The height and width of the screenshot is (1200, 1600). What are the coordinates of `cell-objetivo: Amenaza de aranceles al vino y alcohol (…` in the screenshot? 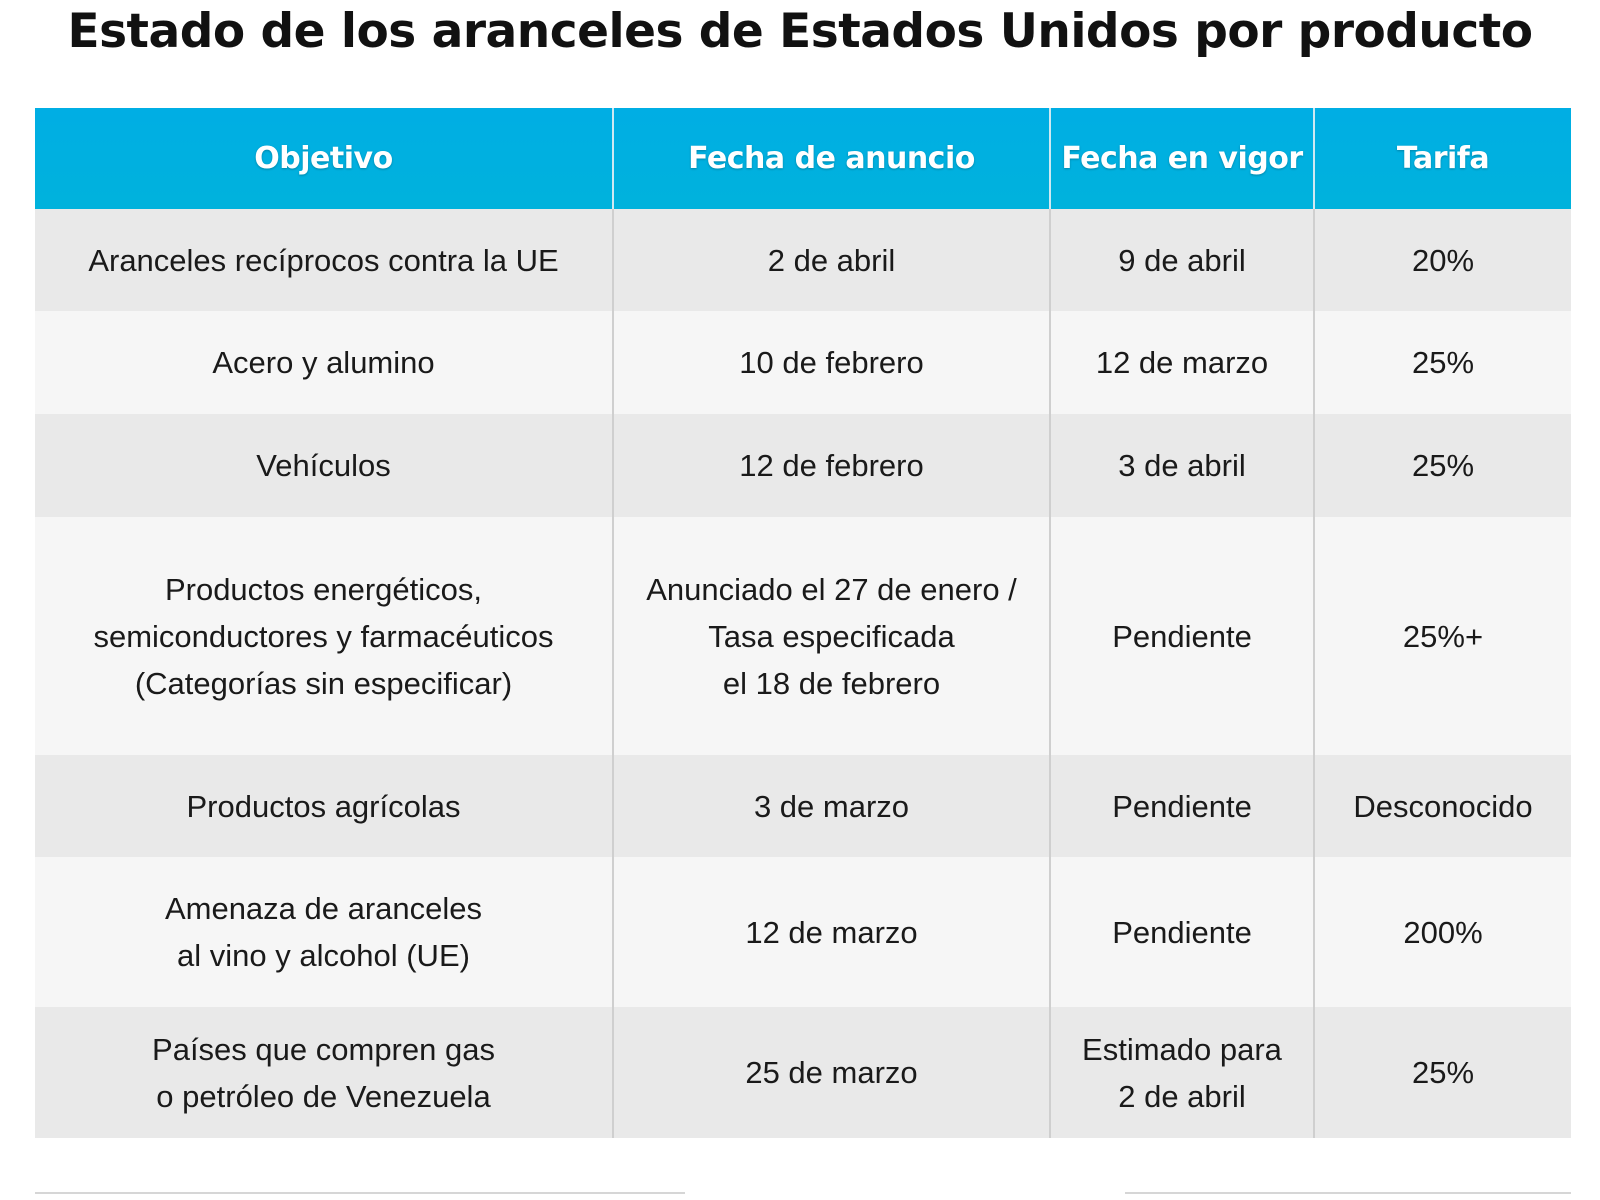 It's located at (324, 932).